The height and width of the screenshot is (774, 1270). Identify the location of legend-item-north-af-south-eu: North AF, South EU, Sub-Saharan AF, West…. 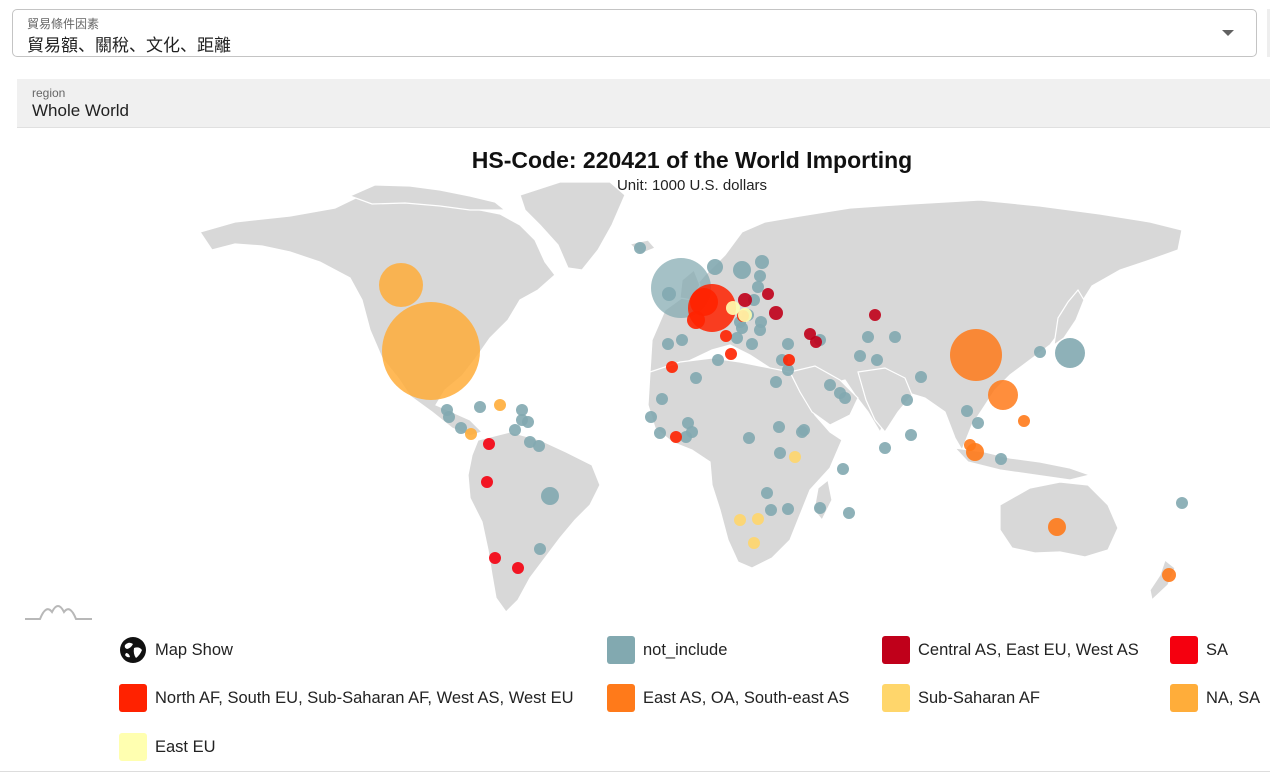
(346, 698).